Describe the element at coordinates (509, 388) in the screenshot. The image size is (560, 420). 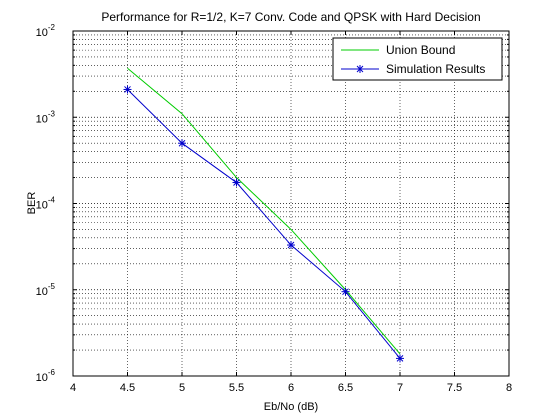
I see `x-tick-label: 8` at that location.